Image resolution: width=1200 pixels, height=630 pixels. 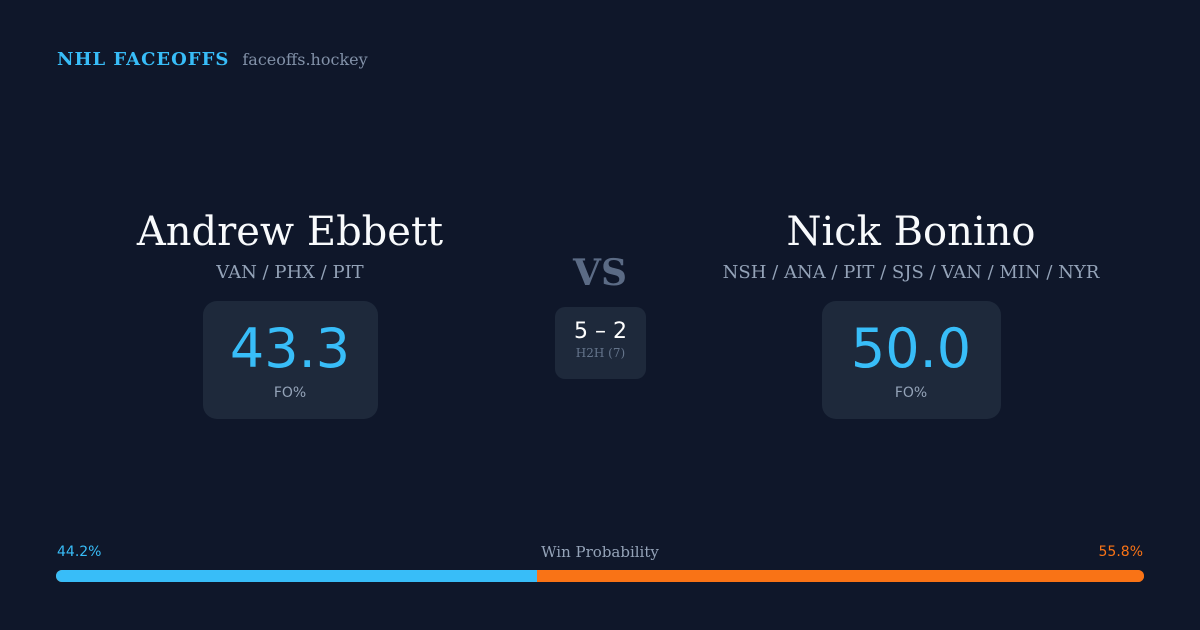 What do you see at coordinates (290, 393) in the screenshot?
I see `left-fo-label: FO%` at bounding box center [290, 393].